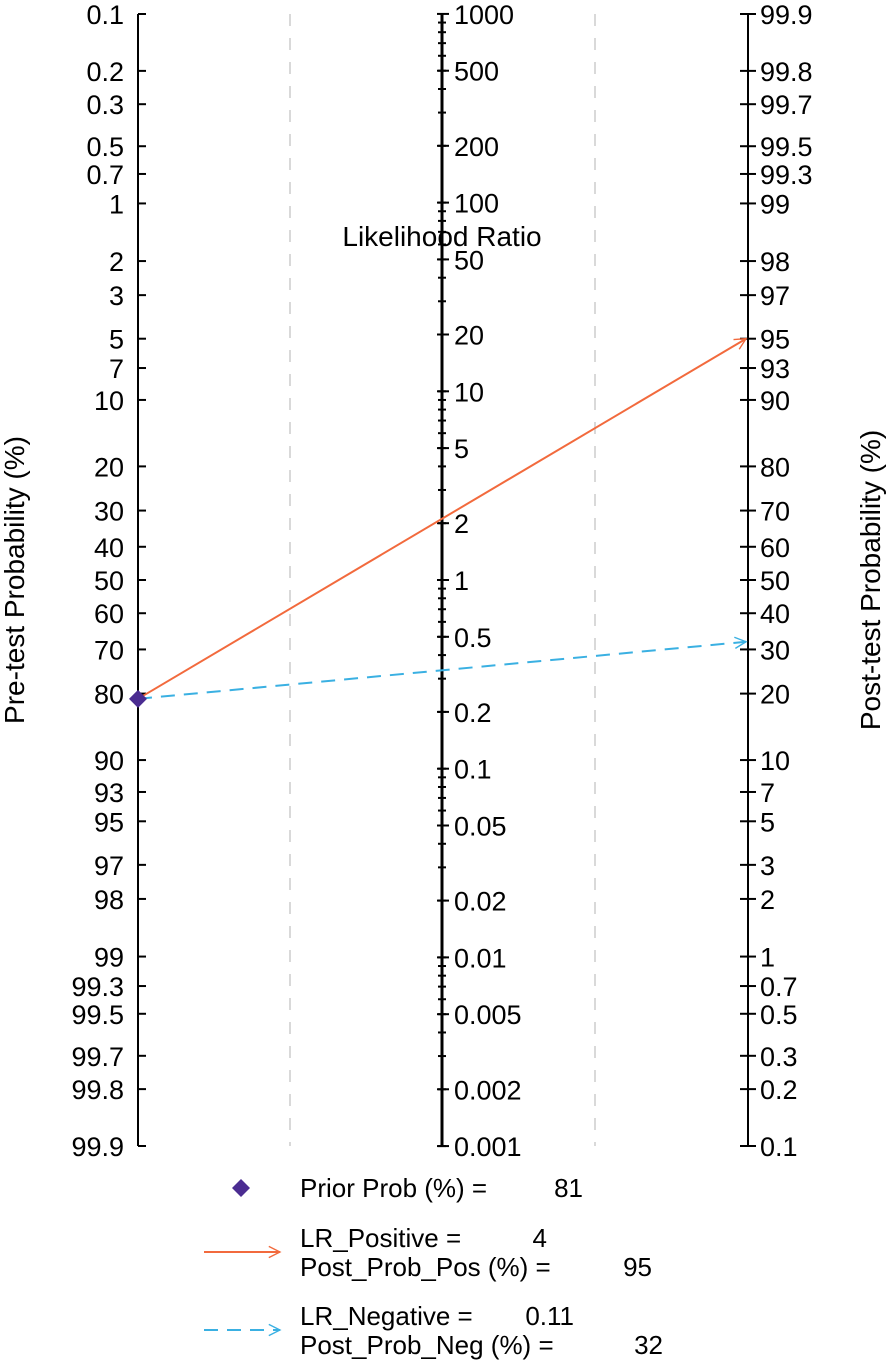 The height and width of the screenshot is (1363, 888). Describe the element at coordinates (105, 15) in the screenshot. I see `left-axis-tick-label: 0.1` at that location.